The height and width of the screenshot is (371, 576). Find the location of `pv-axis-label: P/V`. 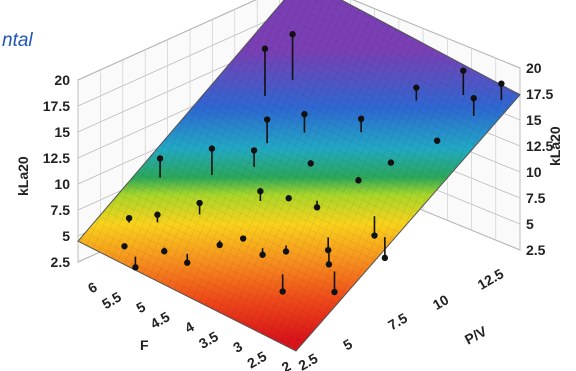

pv-axis-label: P/V is located at coordinates (476, 335).